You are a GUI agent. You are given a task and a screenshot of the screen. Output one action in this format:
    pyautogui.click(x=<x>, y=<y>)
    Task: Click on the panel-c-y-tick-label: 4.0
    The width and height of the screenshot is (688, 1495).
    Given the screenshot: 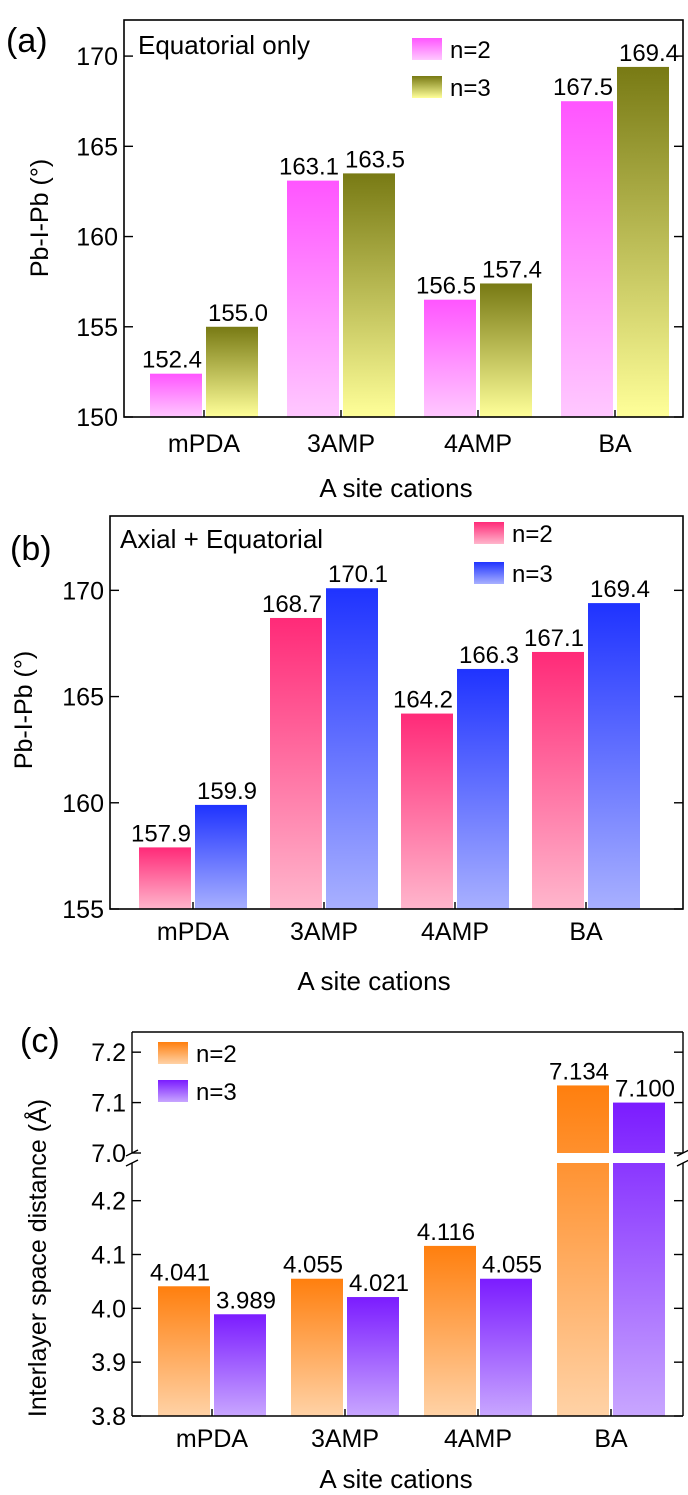 What is the action you would take?
    pyautogui.click(x=108, y=1309)
    